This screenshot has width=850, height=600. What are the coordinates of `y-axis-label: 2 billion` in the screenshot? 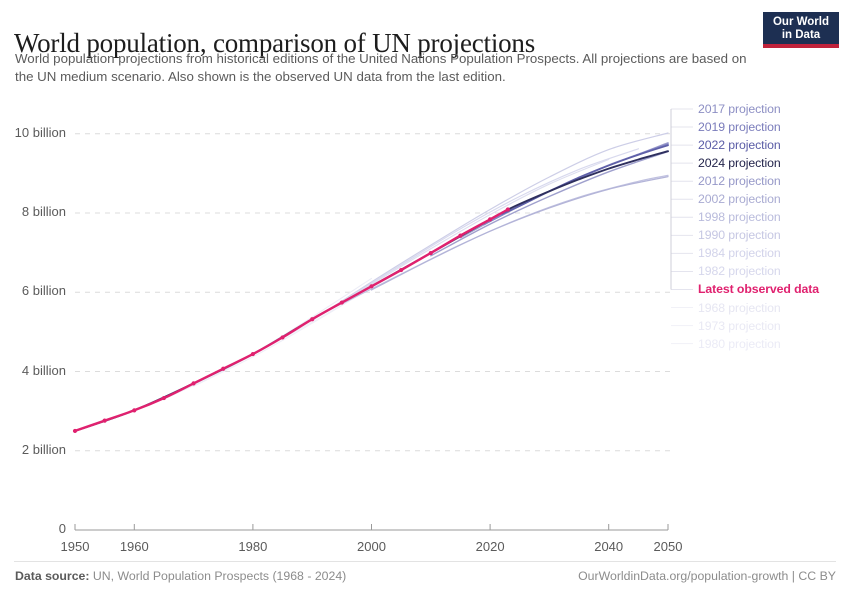 It's located at (43, 449).